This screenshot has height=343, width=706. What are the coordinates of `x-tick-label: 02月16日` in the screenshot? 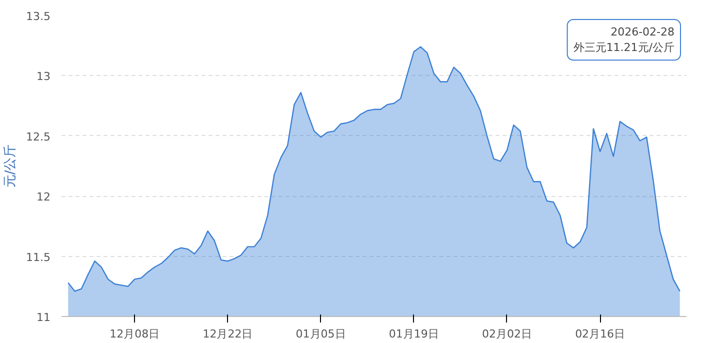 It's located at (600, 334).